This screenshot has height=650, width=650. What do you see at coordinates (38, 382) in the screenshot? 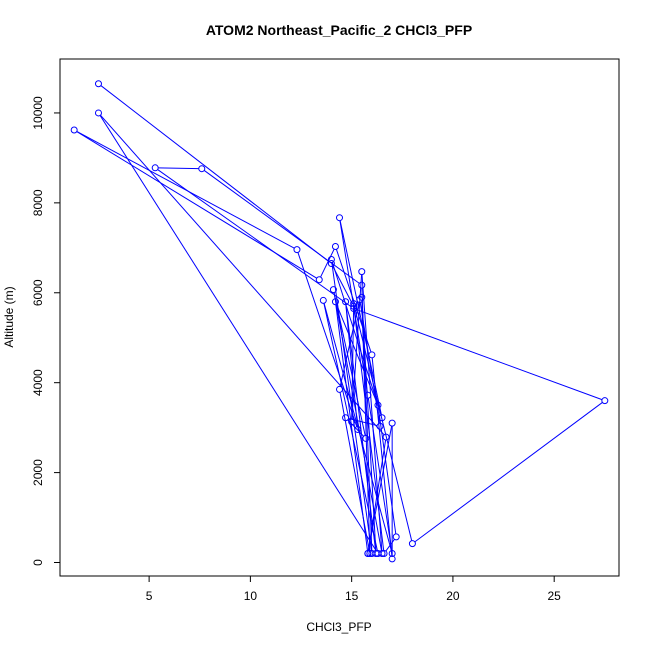
I see `y-tick-label: 4000` at bounding box center [38, 382].